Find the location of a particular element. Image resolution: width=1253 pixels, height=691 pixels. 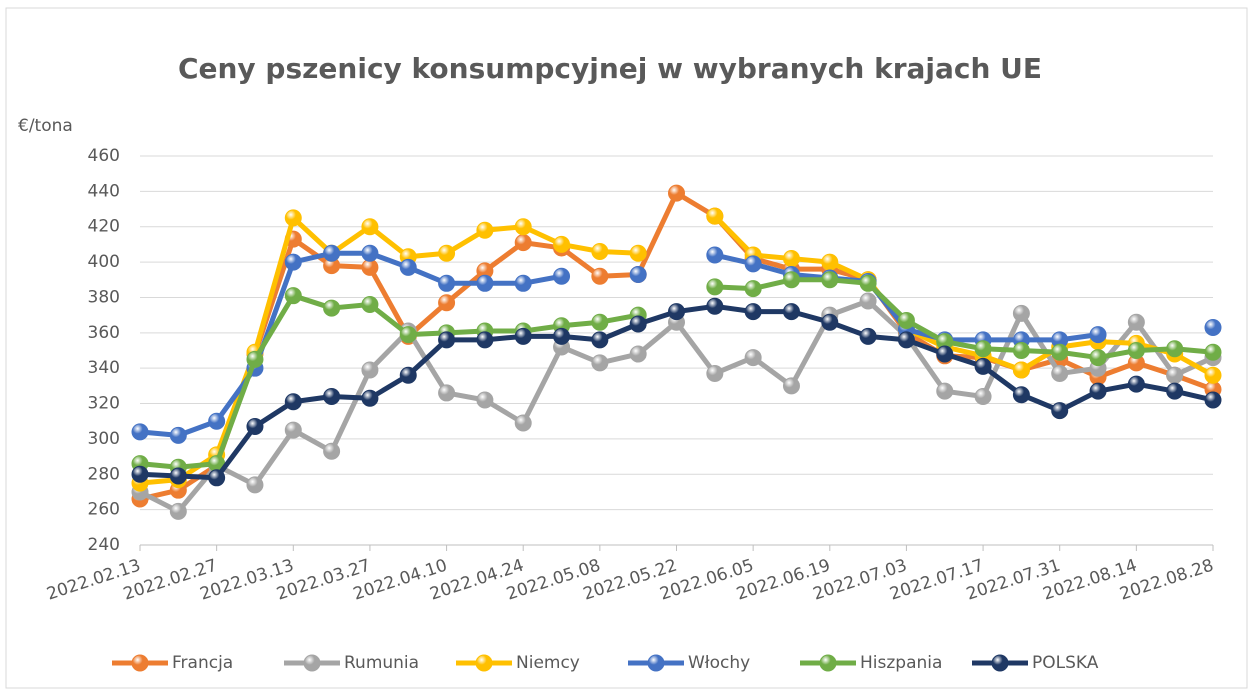

y-tick-label: 300 is located at coordinates (104, 439).